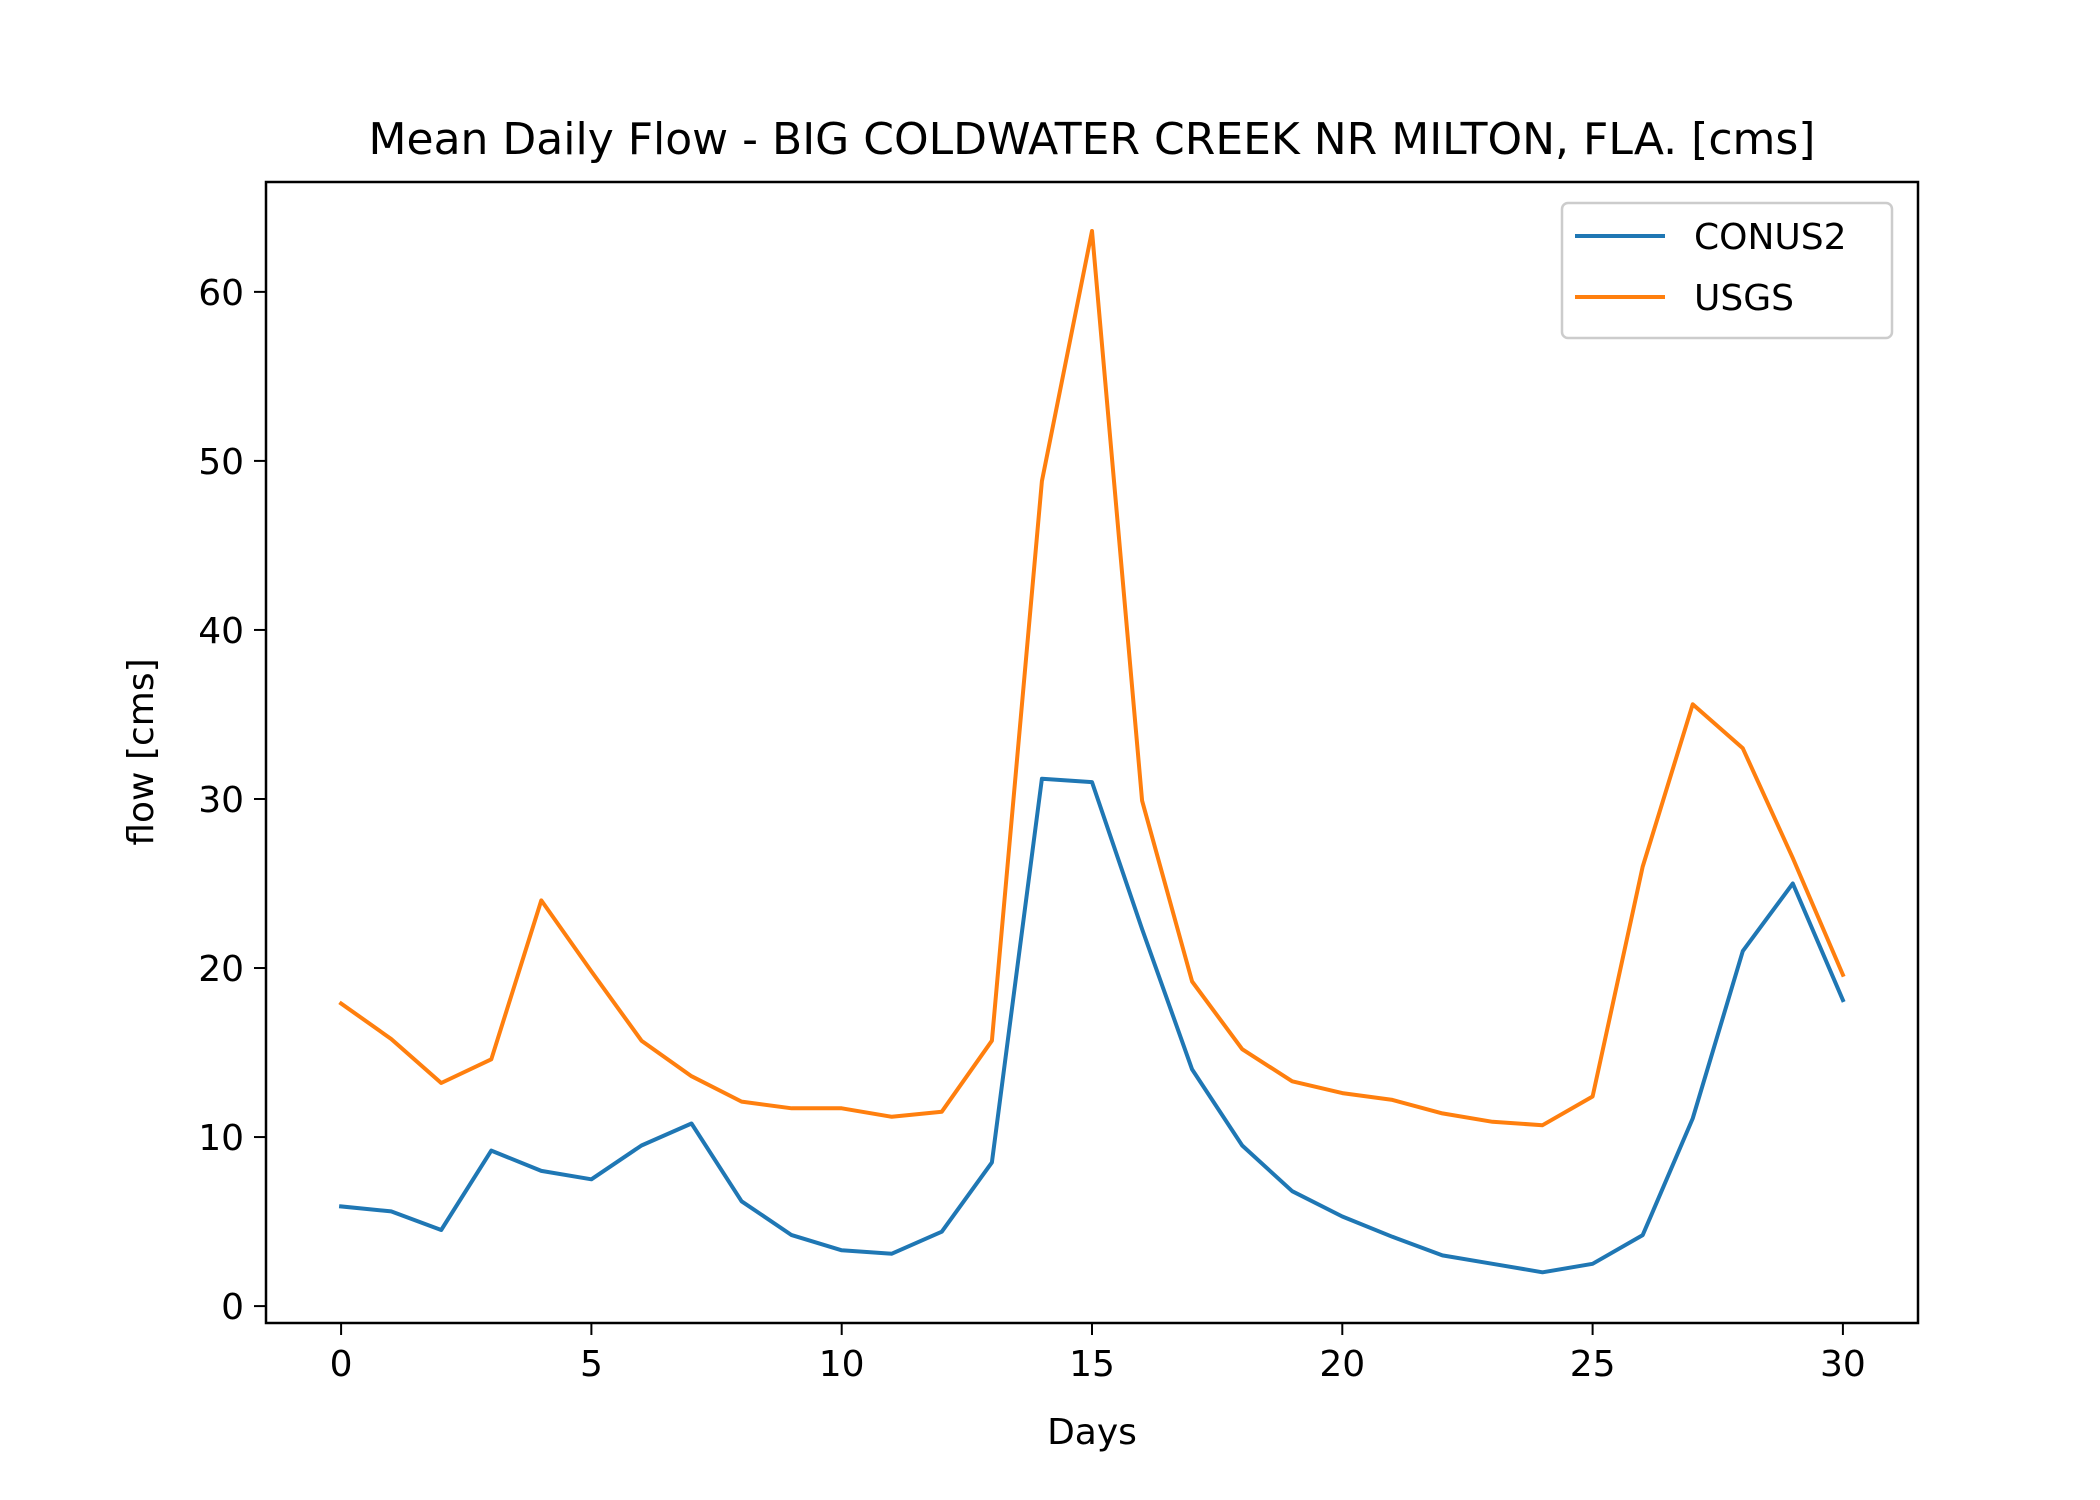 The height and width of the screenshot is (1500, 2100). I want to click on y-tick-label: 40, so click(221, 631).